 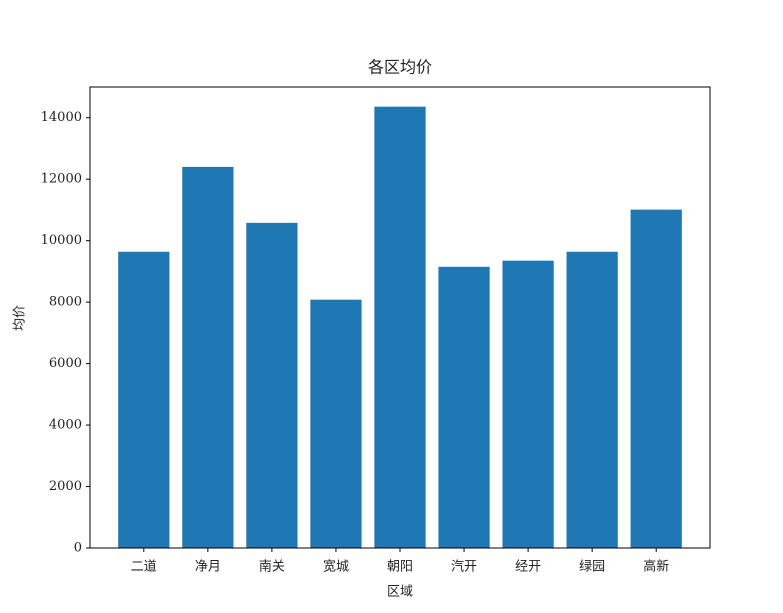 What do you see at coordinates (336, 567) in the screenshot?
I see `x-tick-label: 宽城` at bounding box center [336, 567].